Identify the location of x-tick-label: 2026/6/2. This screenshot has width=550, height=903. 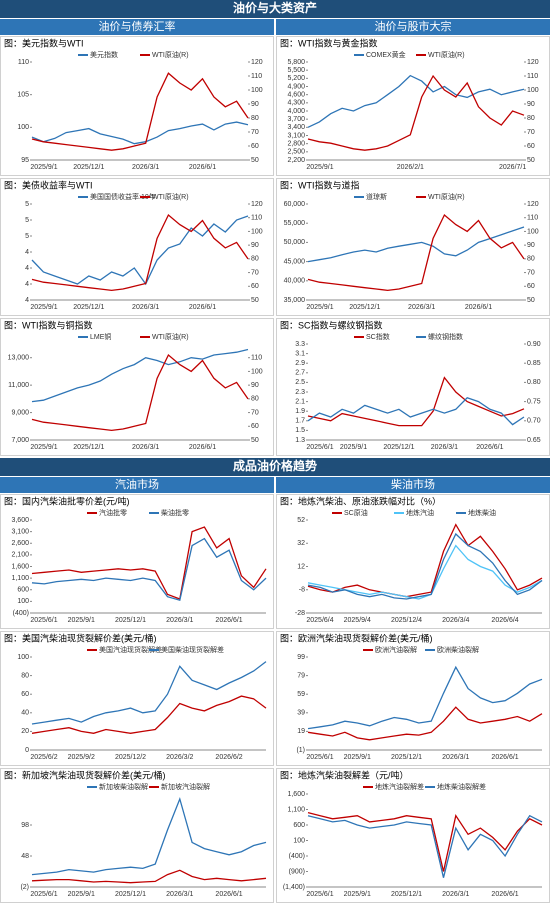
(228, 757).